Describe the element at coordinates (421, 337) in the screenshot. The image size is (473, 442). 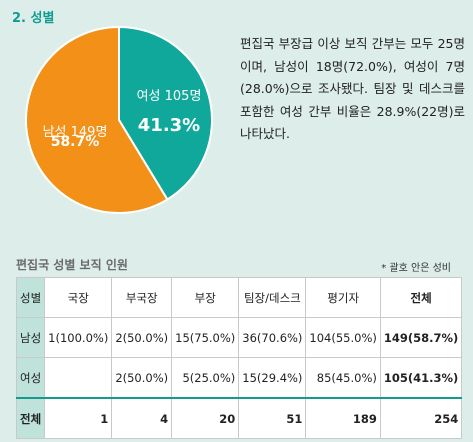
I see `table-cell-total: 149(58.7%)` at that location.